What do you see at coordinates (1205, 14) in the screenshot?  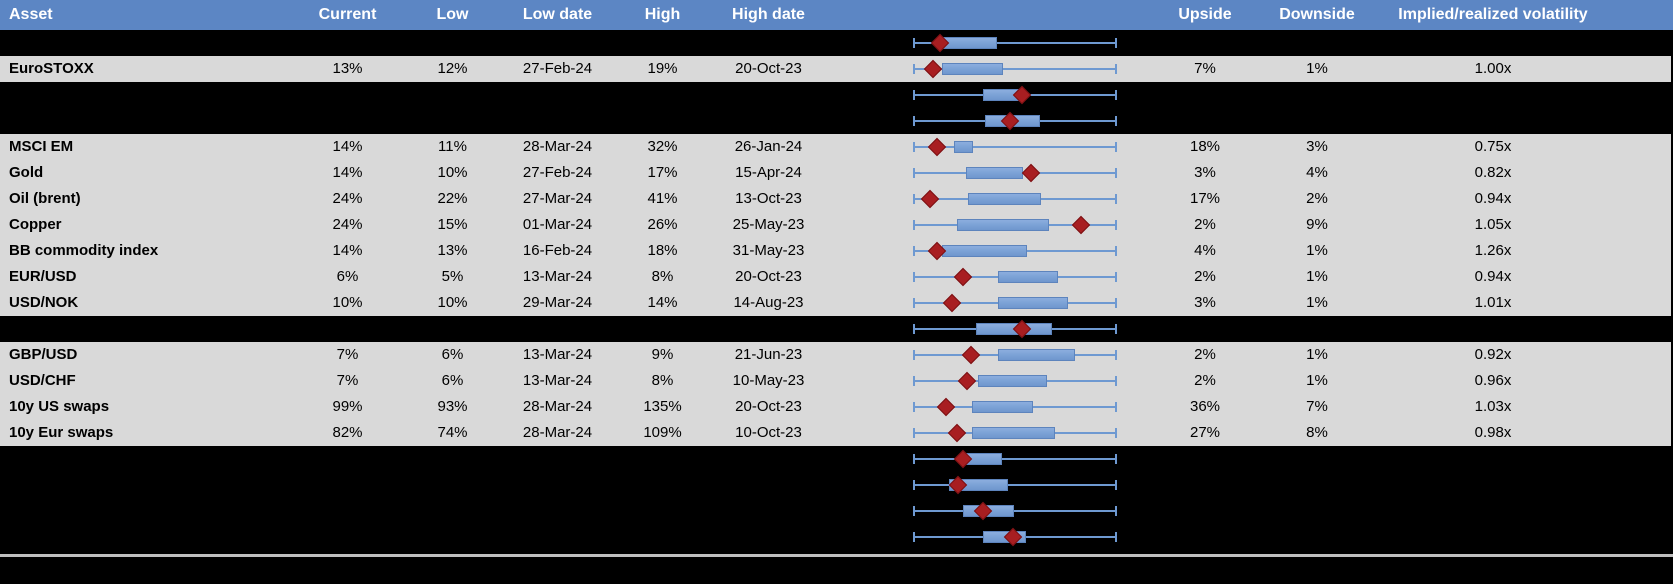 I see `header-cell-upside: Upside` at bounding box center [1205, 14].